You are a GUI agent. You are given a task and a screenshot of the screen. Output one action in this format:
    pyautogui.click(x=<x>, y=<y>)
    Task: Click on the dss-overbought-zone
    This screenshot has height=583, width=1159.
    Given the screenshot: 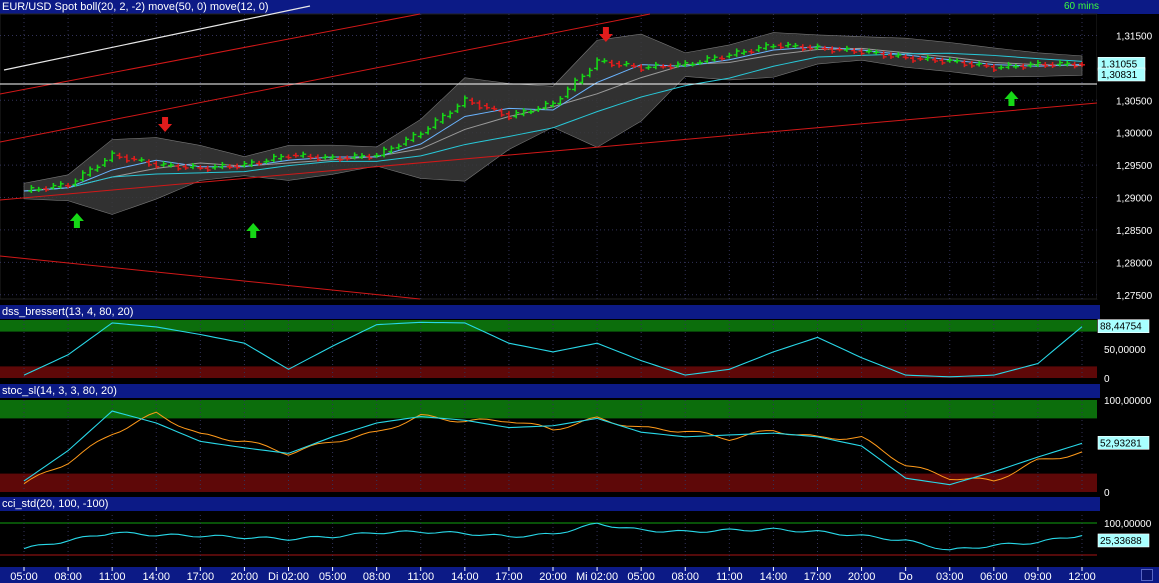 What is the action you would take?
    pyautogui.click(x=548, y=326)
    